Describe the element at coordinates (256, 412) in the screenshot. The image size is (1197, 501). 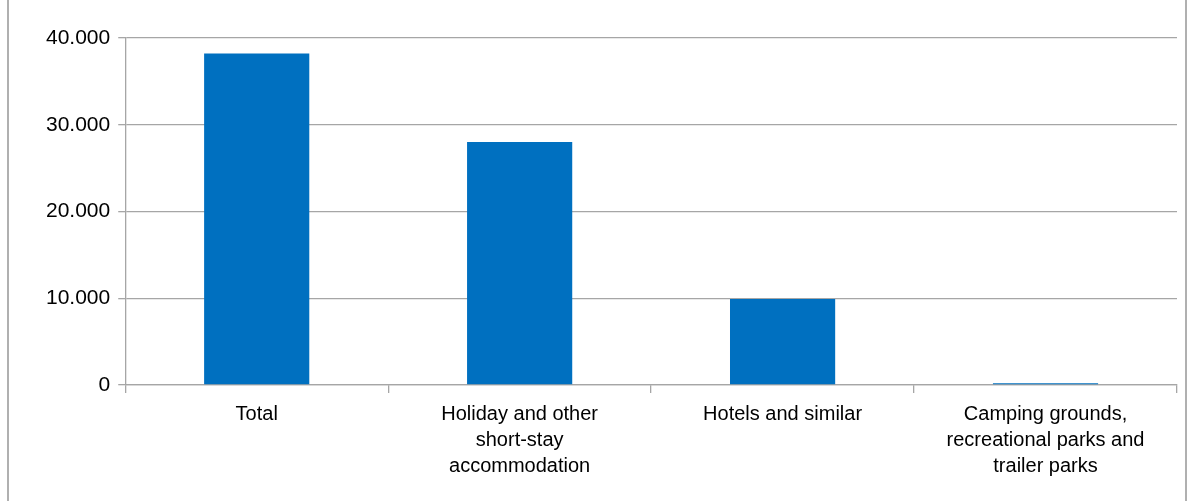
I see `x-tick-label: Total` at that location.